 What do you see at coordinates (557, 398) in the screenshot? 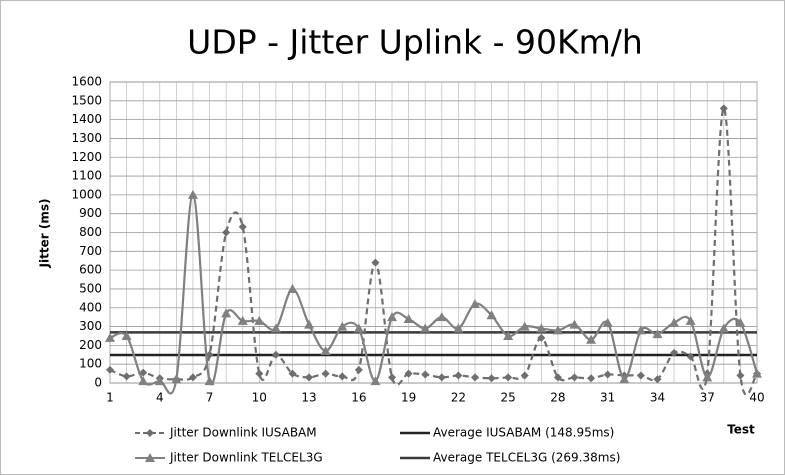
I see `x-tick-label: 28` at bounding box center [557, 398].